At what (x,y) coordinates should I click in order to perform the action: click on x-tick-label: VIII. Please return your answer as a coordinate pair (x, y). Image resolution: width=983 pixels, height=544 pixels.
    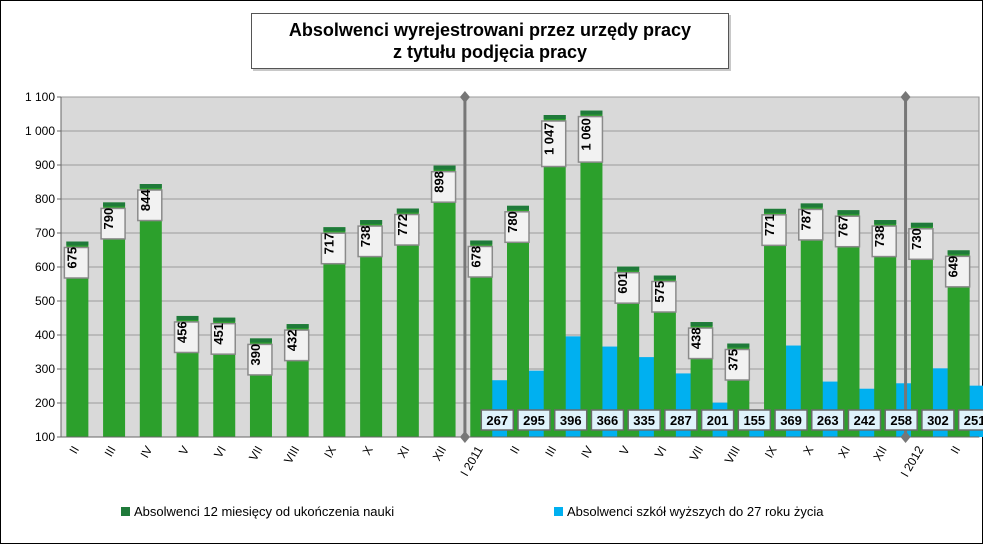
    Looking at the image, I should click on (291, 455).